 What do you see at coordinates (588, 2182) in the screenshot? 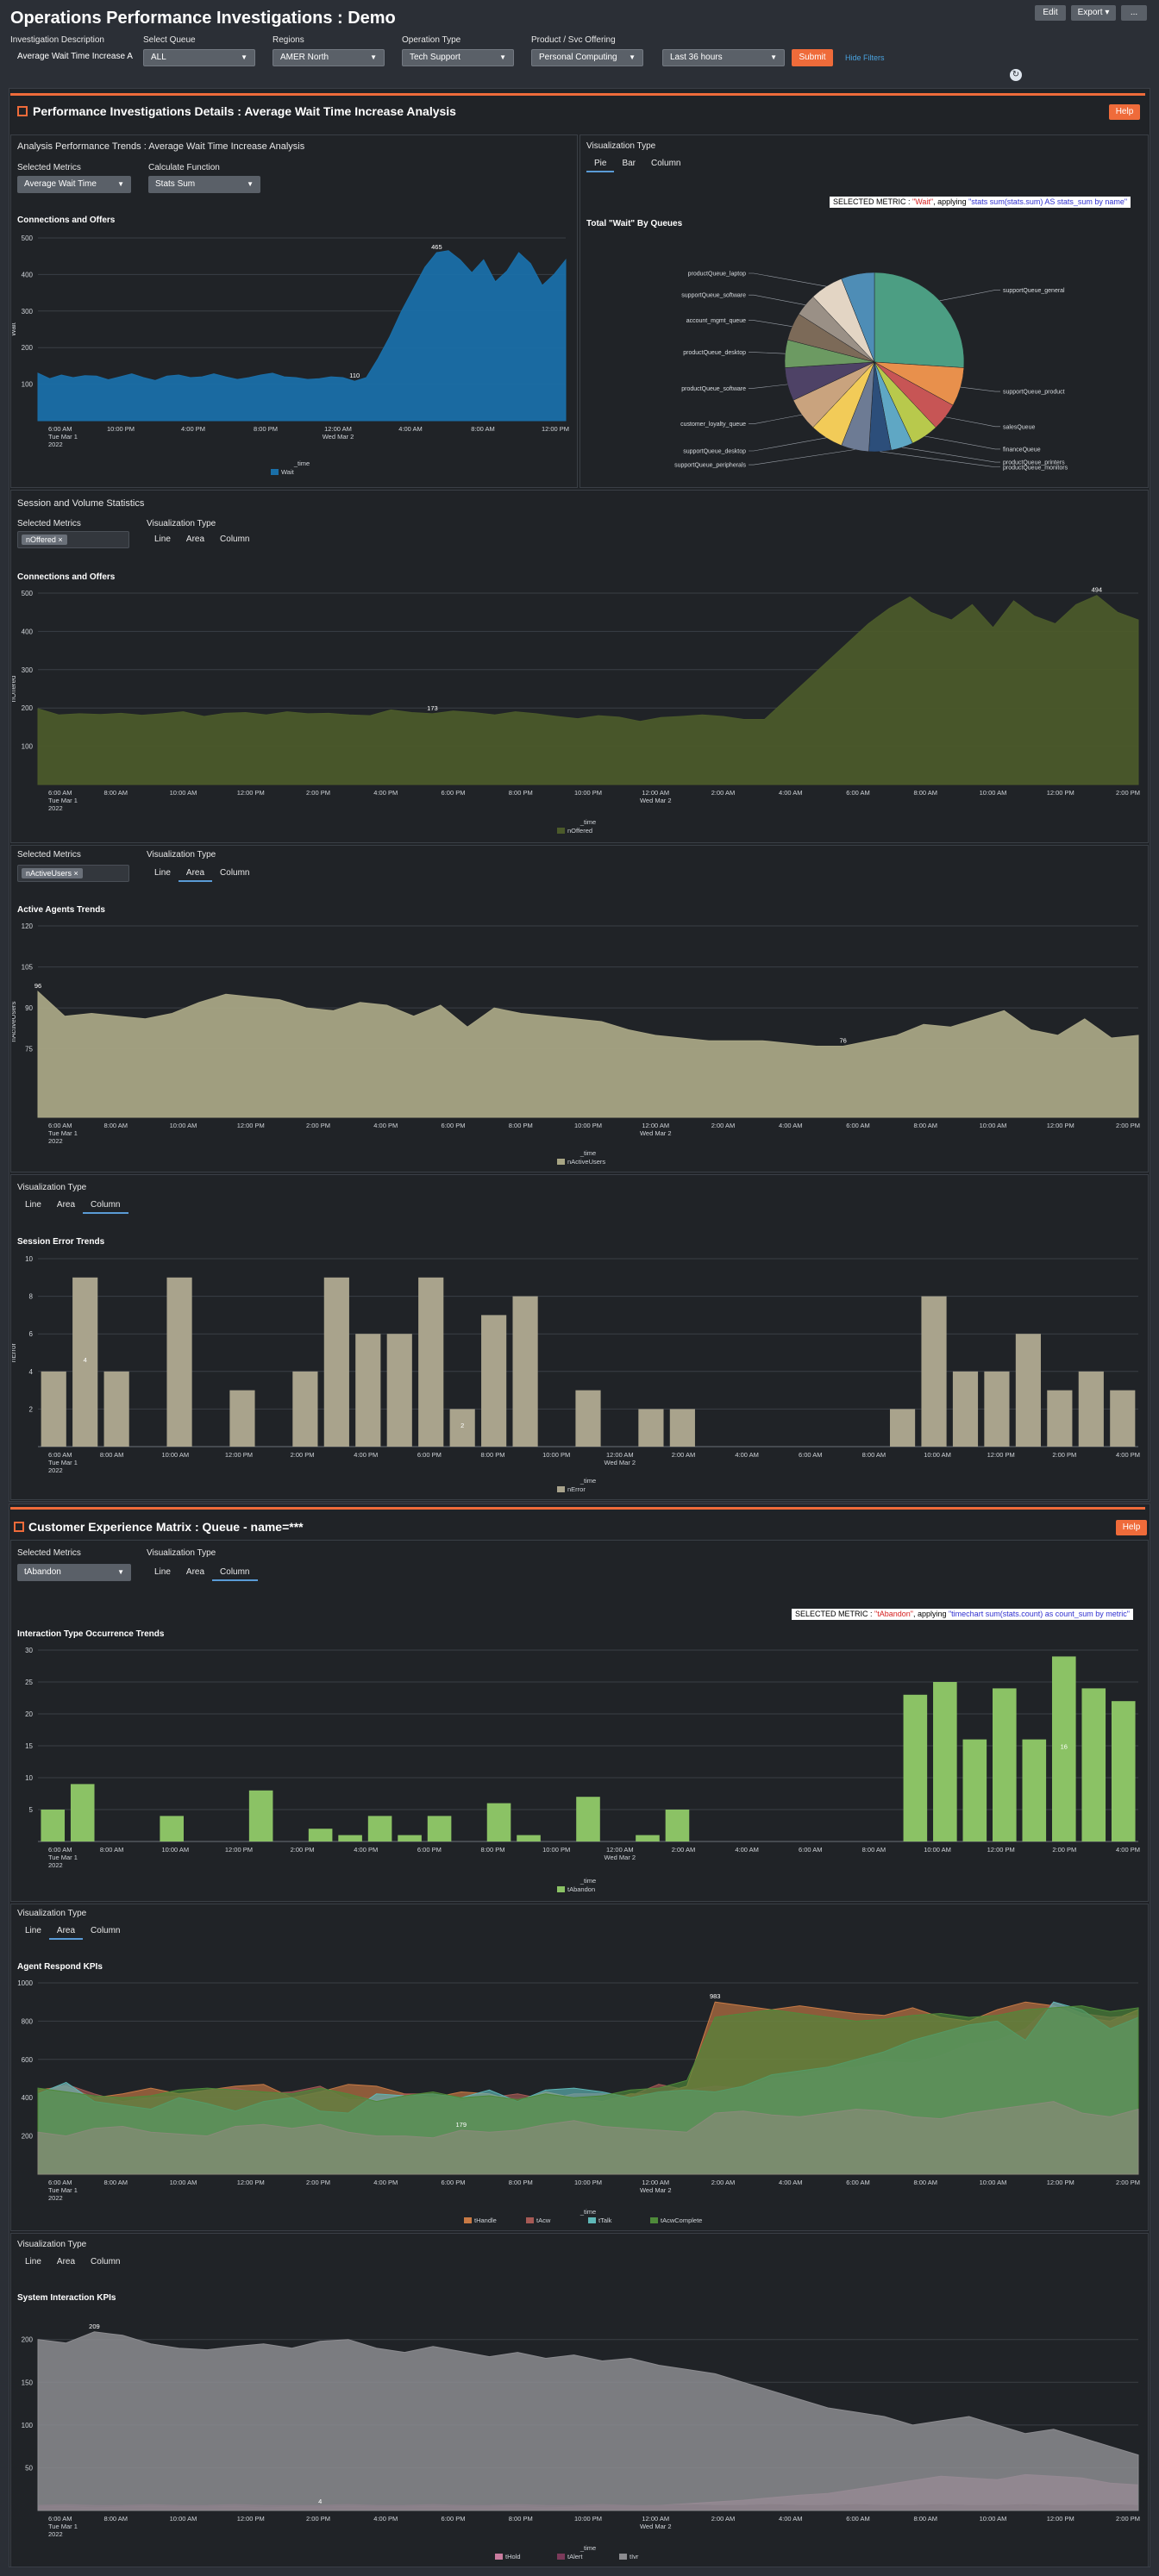
I see `x-tick-label: 10:00 PM` at bounding box center [588, 2182].